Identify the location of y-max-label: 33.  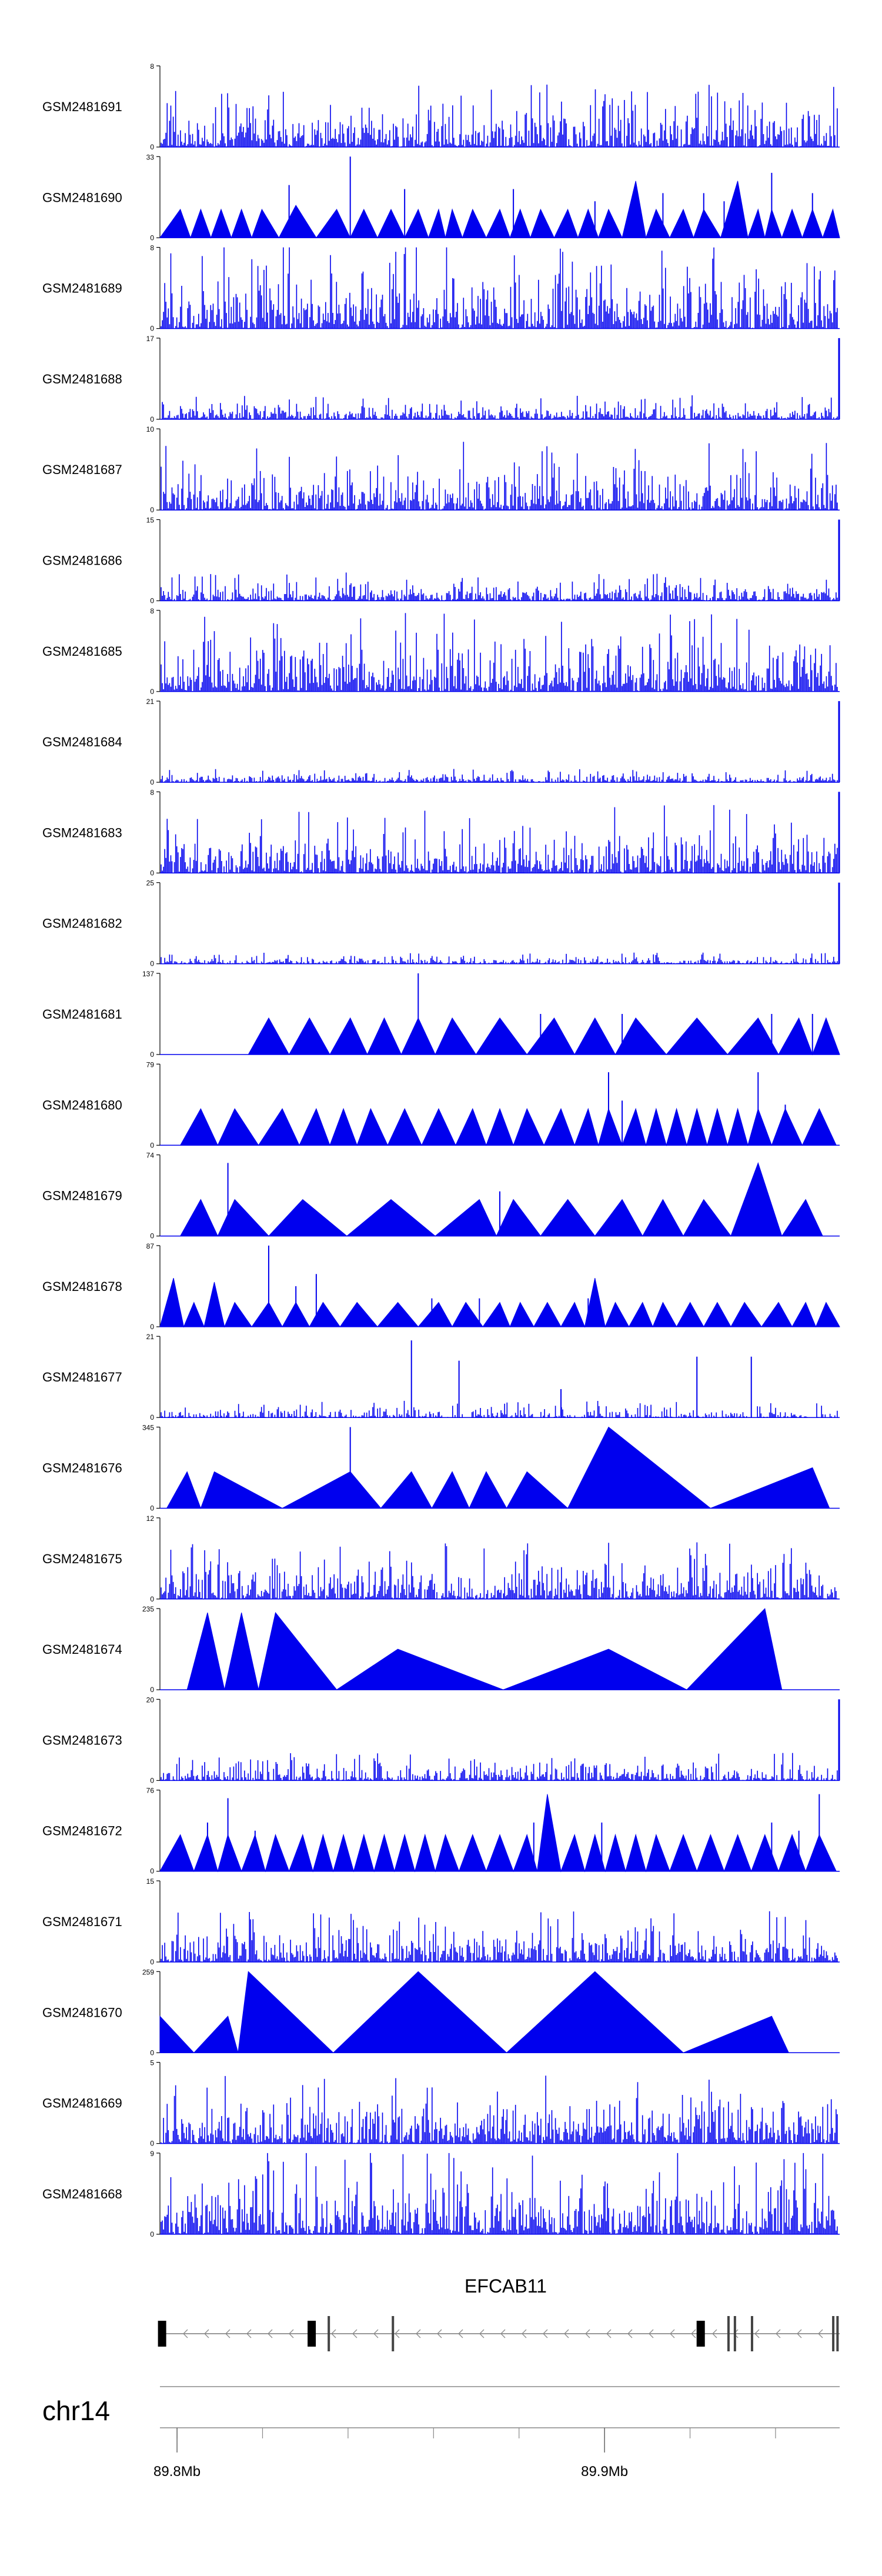
(150, 157).